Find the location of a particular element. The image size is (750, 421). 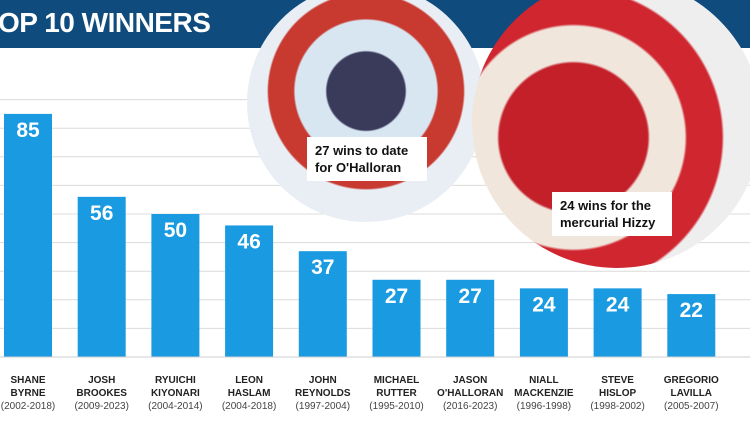

category-years: (2016-2023) is located at coordinates (470, 406).